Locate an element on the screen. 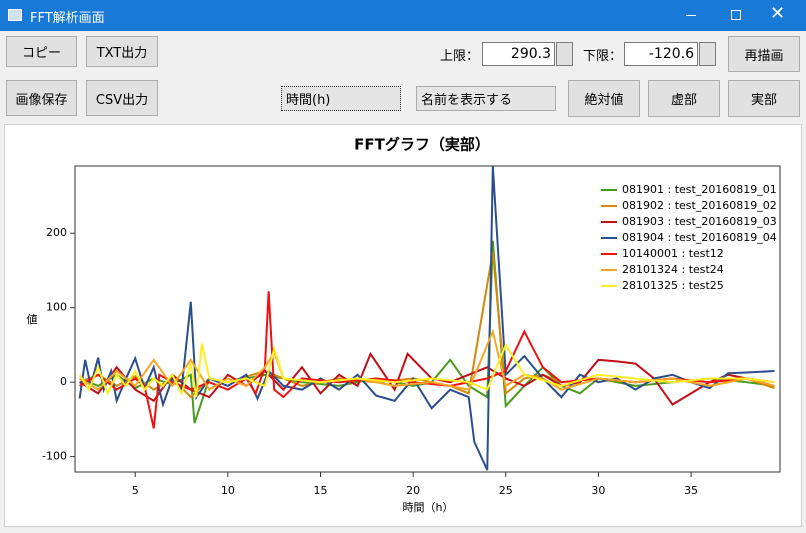 Image resolution: width=806 pixels, height=533 pixels. legend-label: 10140001 : test12 is located at coordinates (673, 253).